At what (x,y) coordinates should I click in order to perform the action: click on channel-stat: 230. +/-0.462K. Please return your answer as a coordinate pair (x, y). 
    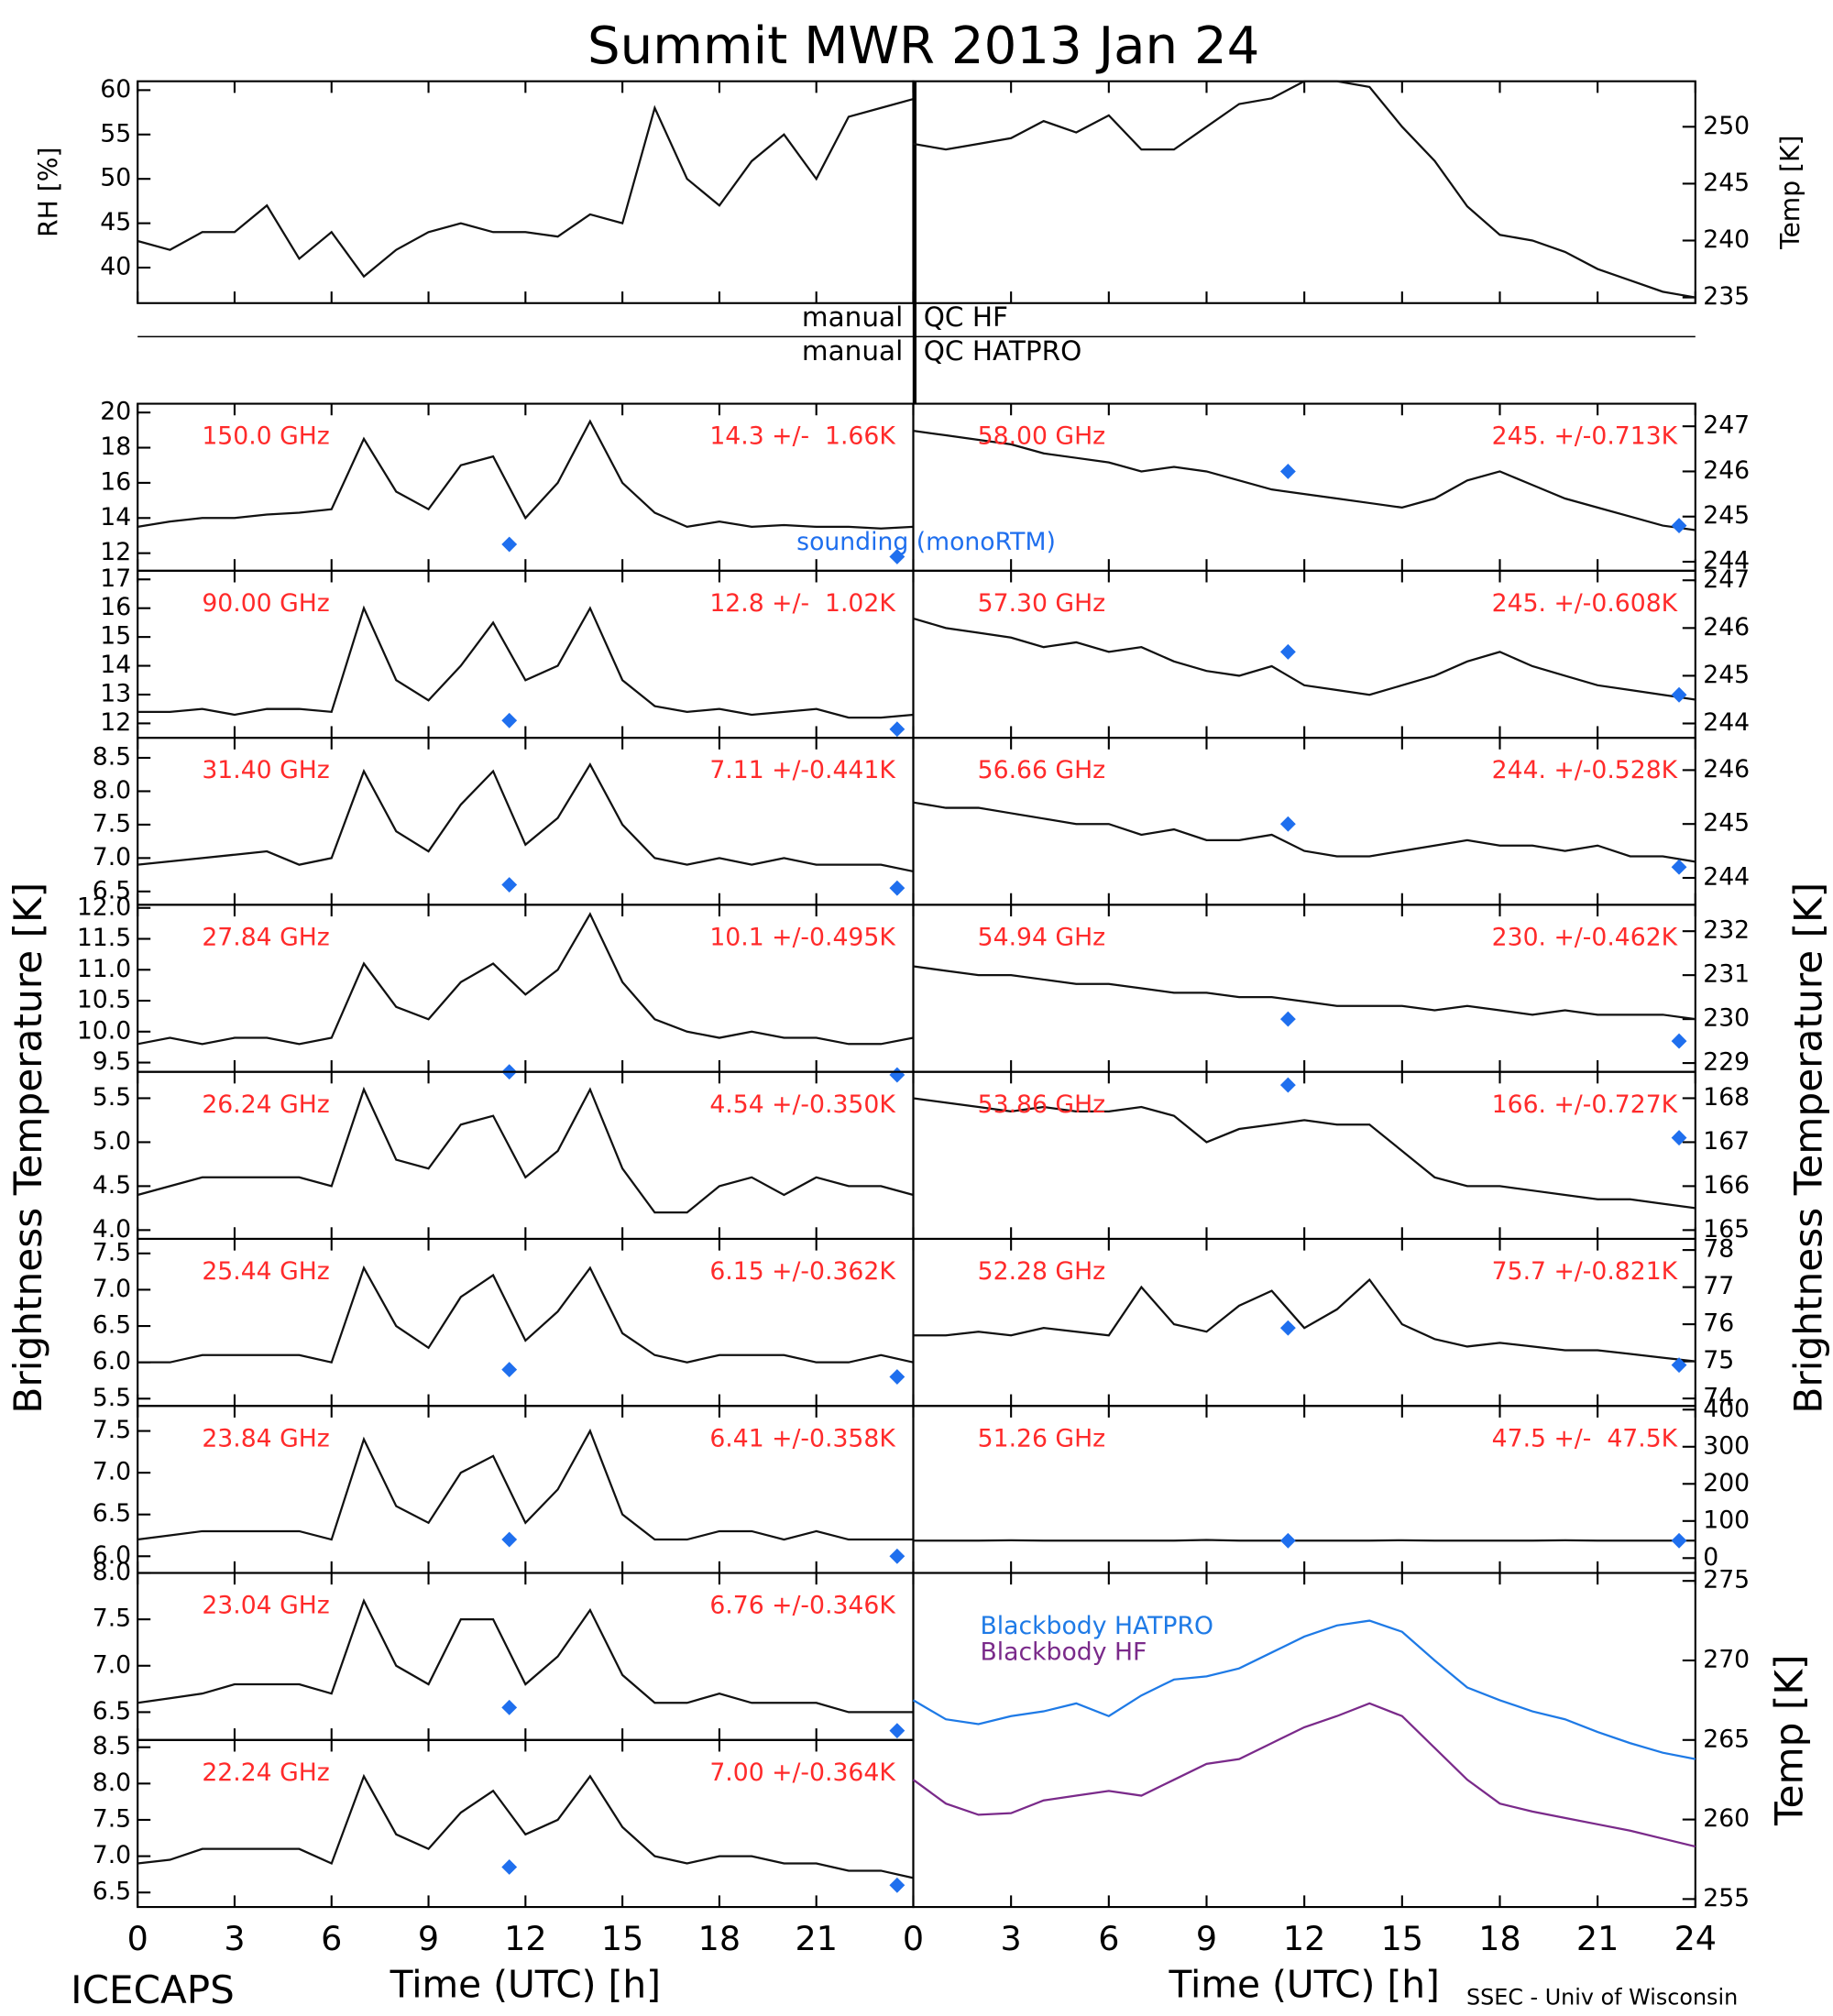
    Looking at the image, I should click on (1585, 937).